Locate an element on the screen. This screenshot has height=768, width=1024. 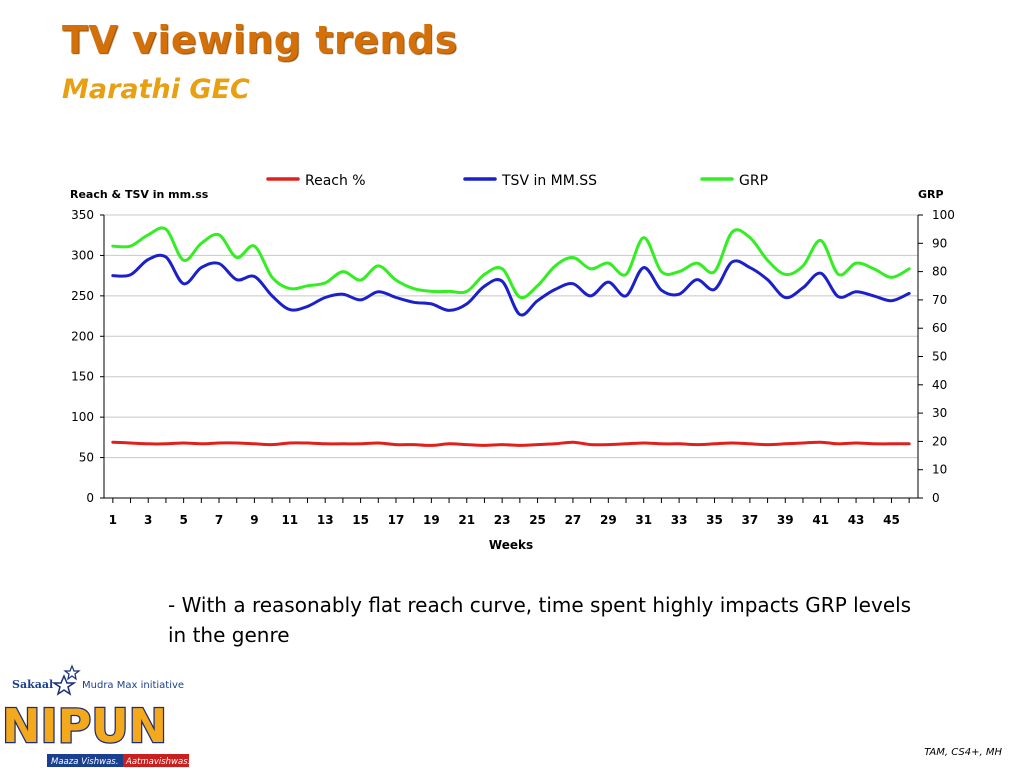
x-tick-label: 15 is located at coordinates (360, 520).